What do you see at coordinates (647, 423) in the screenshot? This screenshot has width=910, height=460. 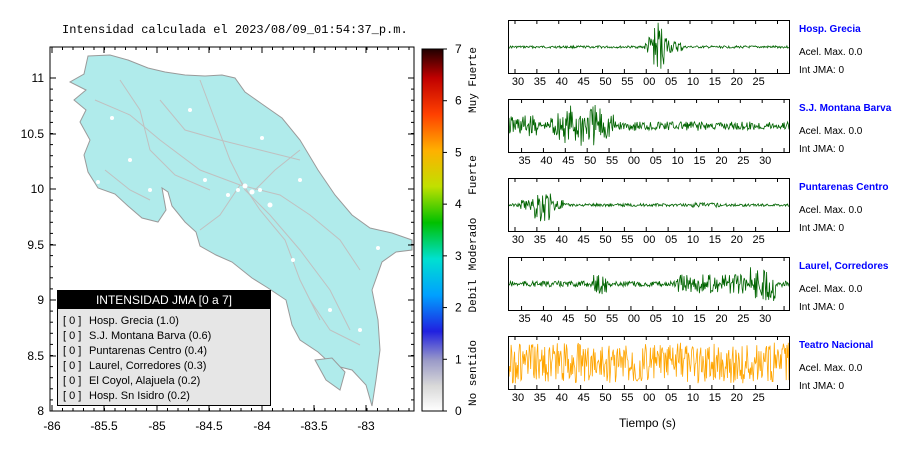 I see `time-axis-label: Tiempo (s)` at bounding box center [647, 423].